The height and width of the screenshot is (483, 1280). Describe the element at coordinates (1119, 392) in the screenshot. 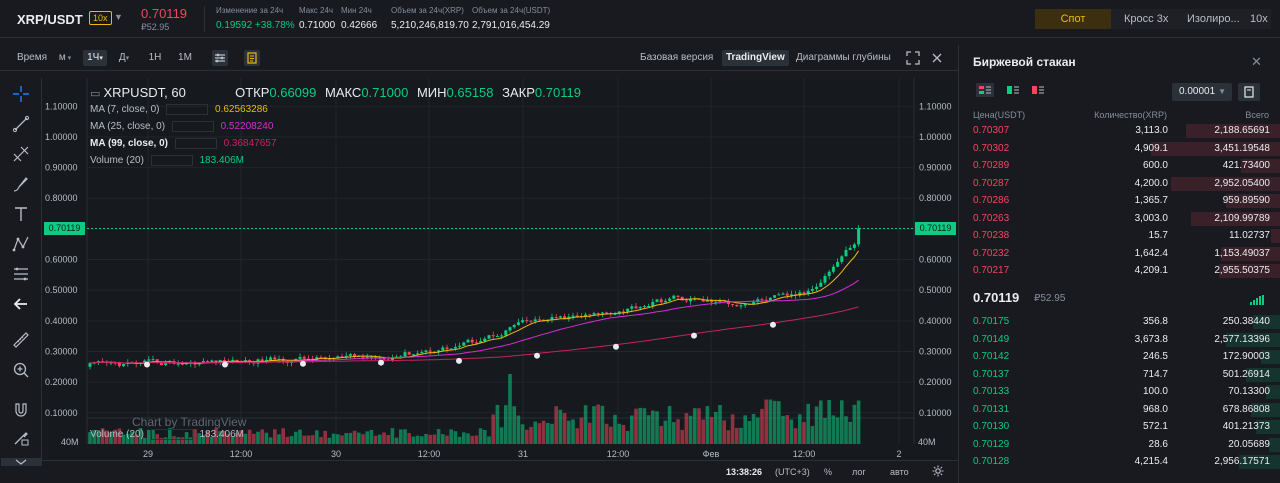

I see `bid-row: 0.70133 100.0 70.13300` at that location.